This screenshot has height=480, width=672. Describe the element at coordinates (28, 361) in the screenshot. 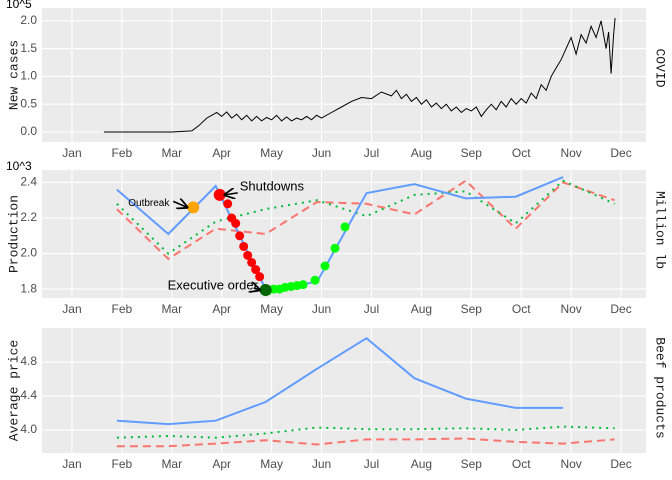

I see `y-tick-label: 4.8` at that location.